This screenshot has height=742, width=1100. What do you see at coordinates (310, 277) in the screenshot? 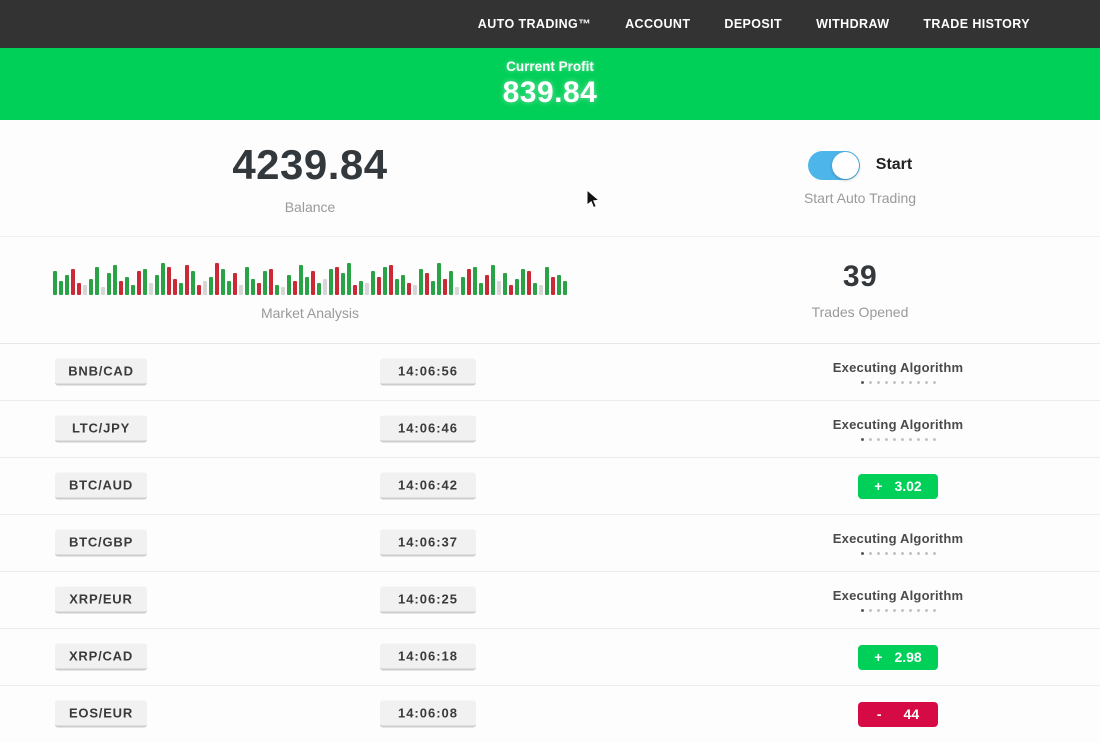
I see `market-analysis-chart` at bounding box center [310, 277].